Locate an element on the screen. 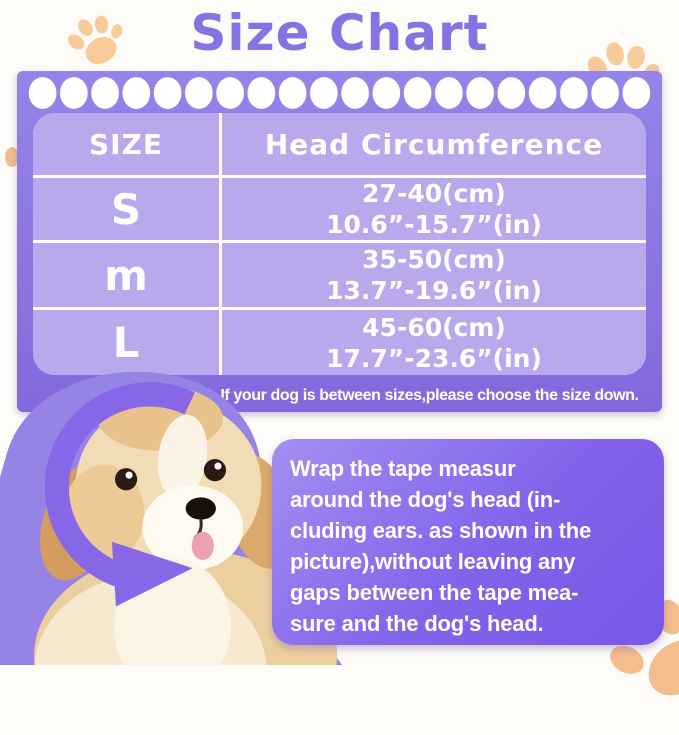  size-label-l: L is located at coordinates (126, 342).